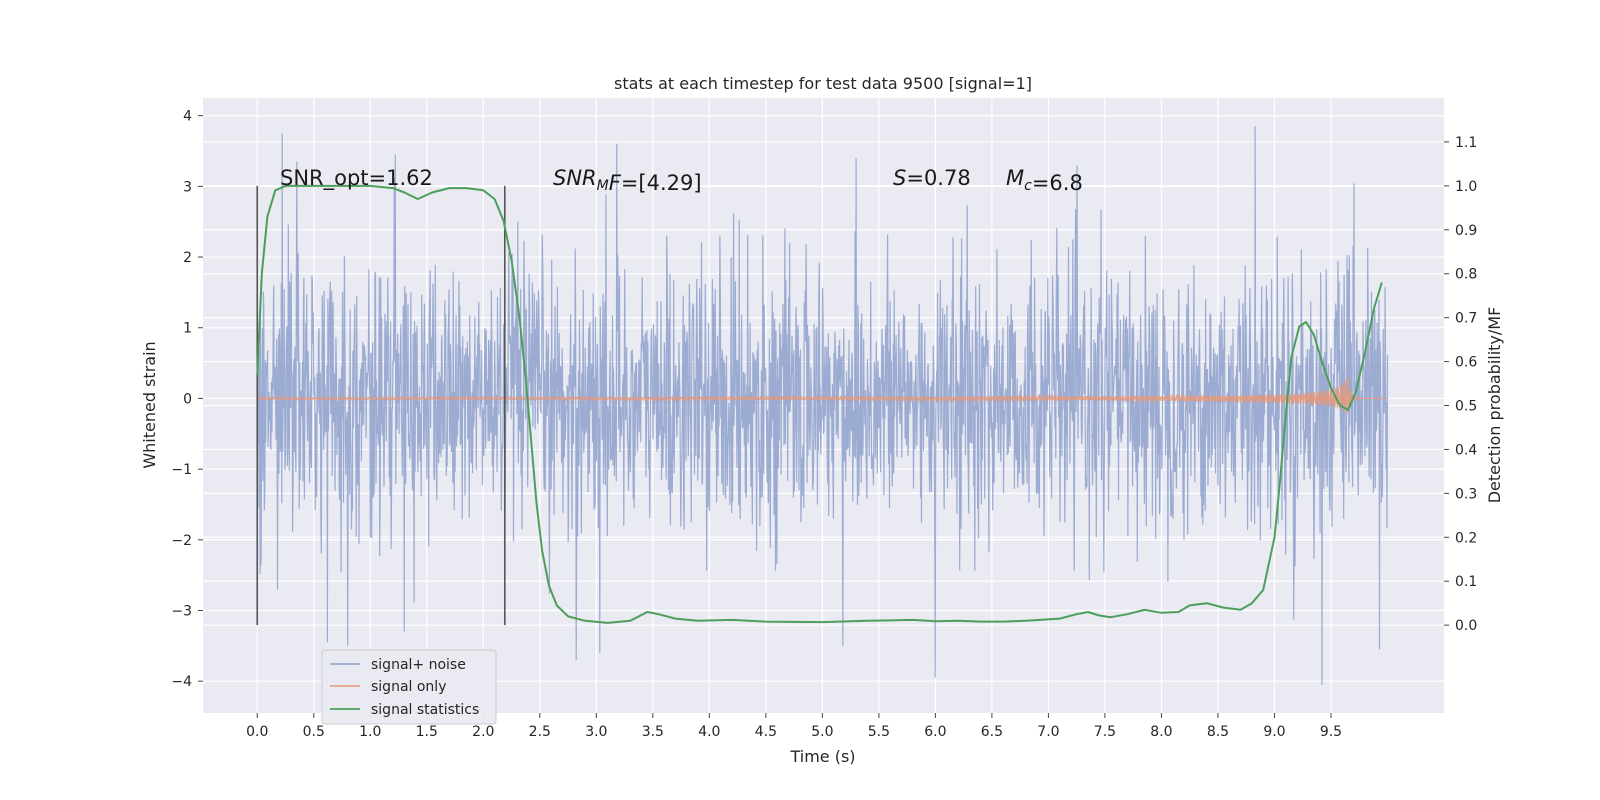 This screenshot has height=800, width=1600. Describe the element at coordinates (1218, 732) in the screenshot. I see `x-tick-label: 8.5` at that location.